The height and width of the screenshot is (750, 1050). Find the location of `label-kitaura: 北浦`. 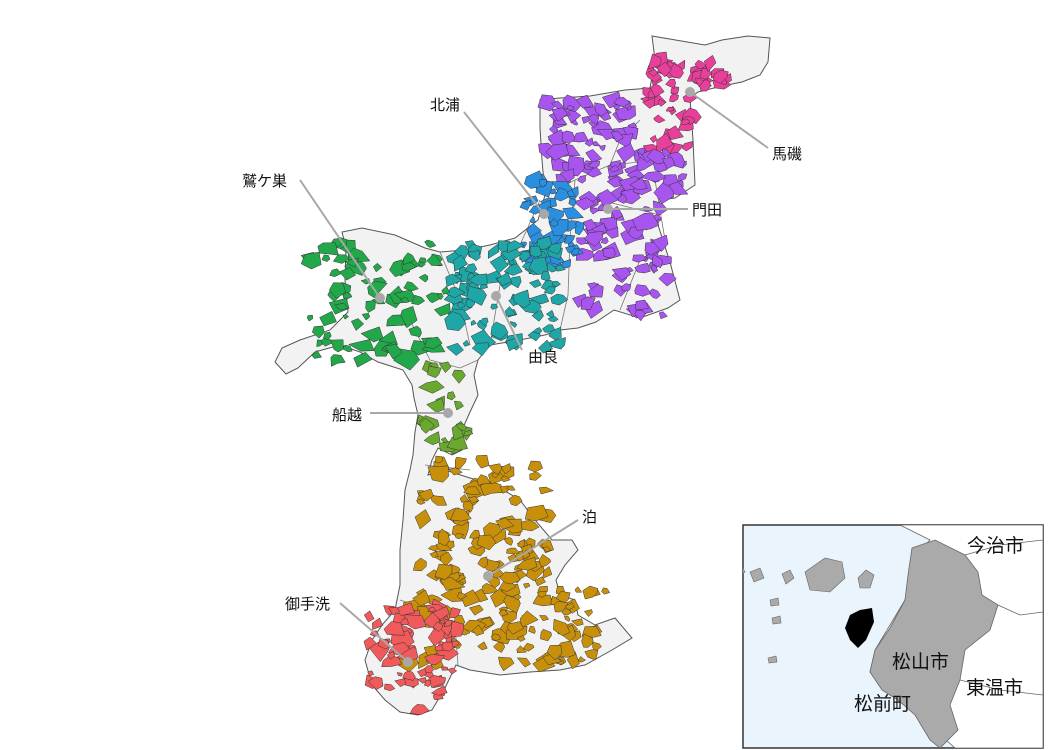

label-kitaura: 北浦 is located at coordinates (489, 157).